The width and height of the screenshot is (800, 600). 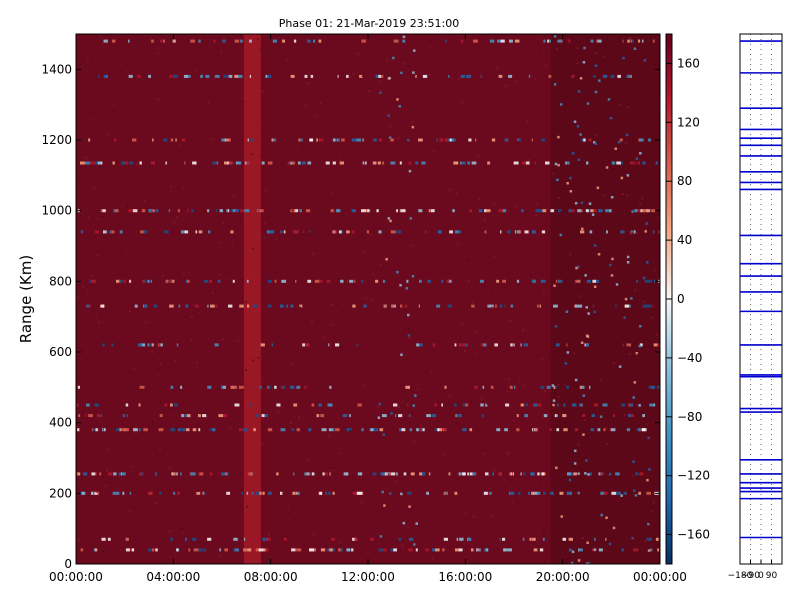 I want to click on y-tick-label: 0, so click(x=68, y=564).